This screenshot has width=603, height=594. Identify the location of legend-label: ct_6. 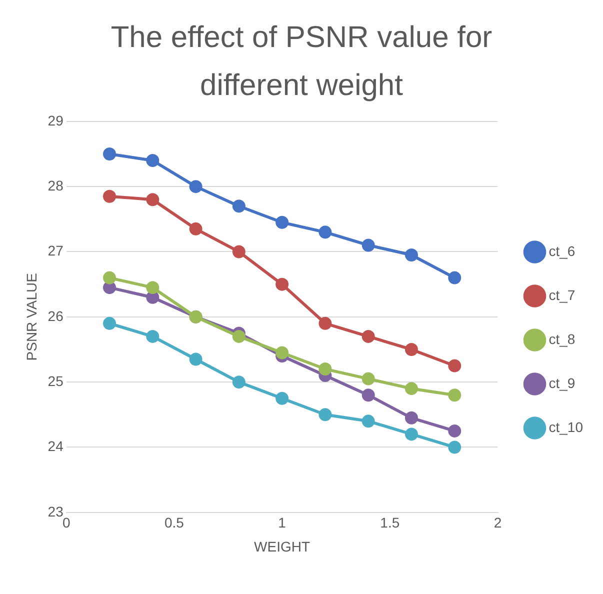
(562, 250).